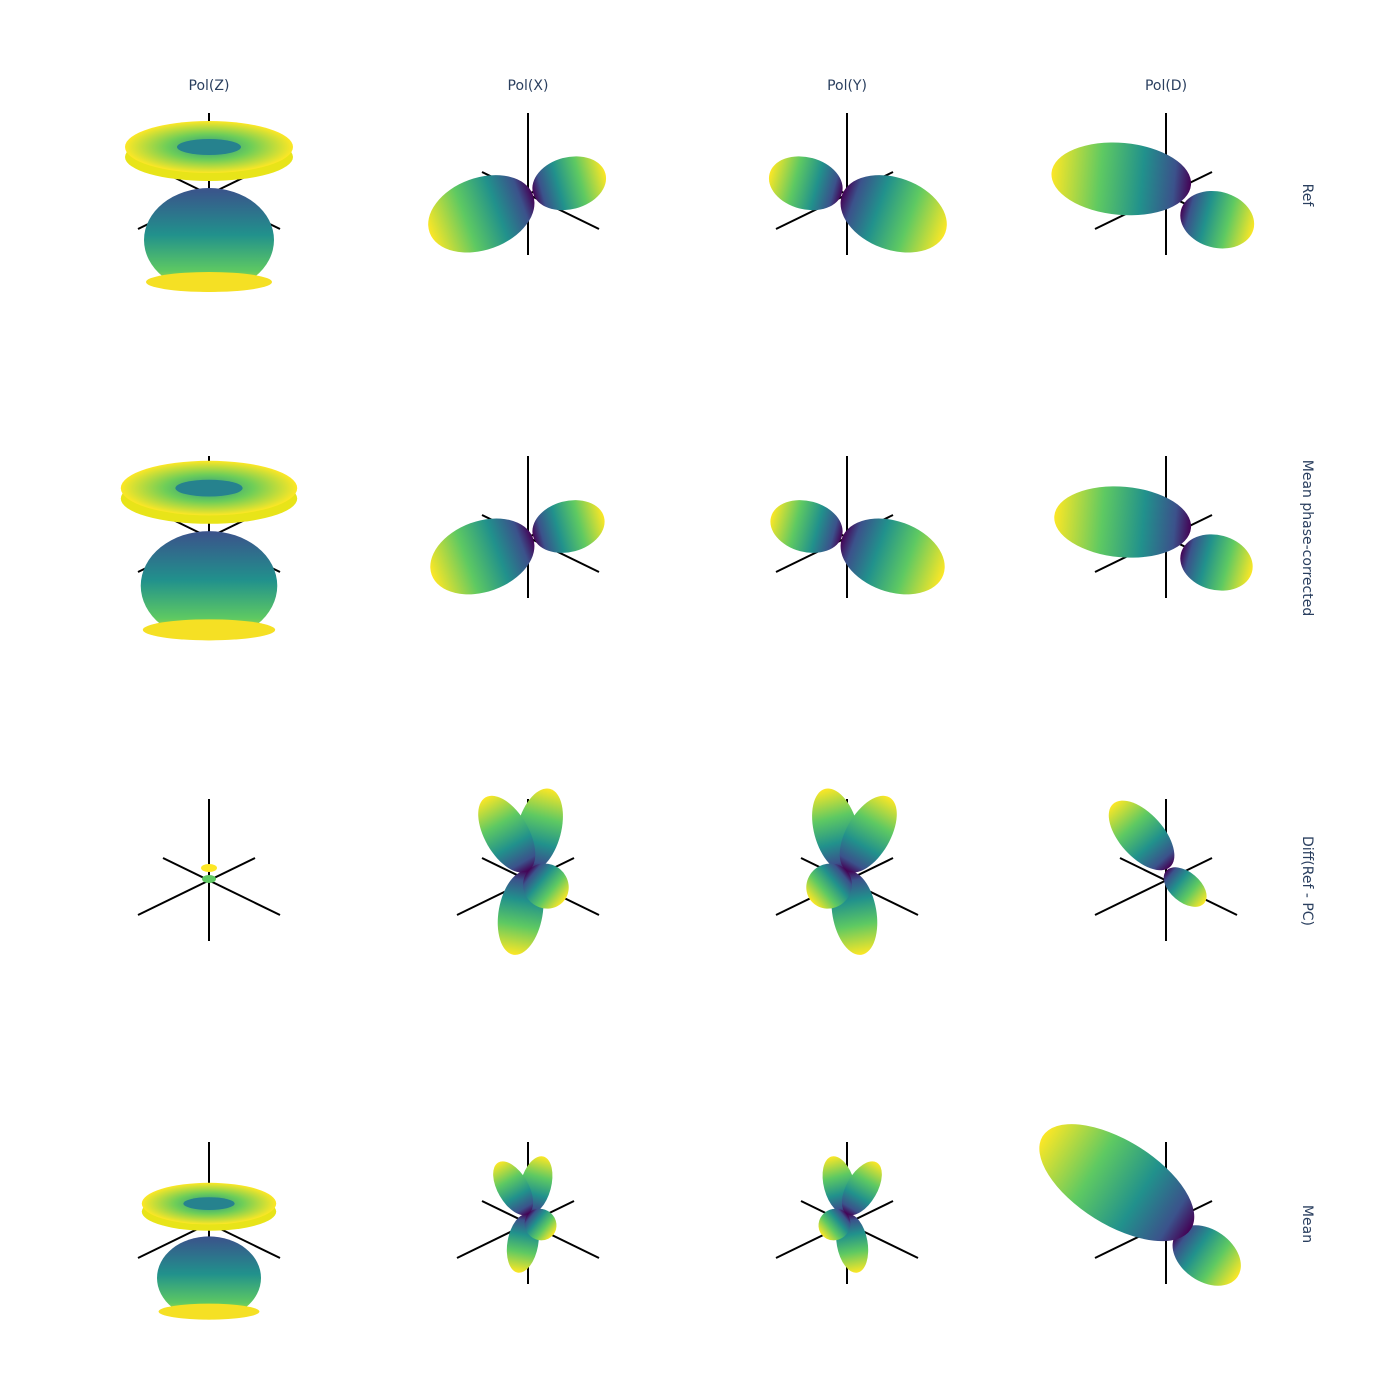 The height and width of the screenshot is (1400, 1400). I want to click on subplot-ref-pol-d-, so click(1153, 184).